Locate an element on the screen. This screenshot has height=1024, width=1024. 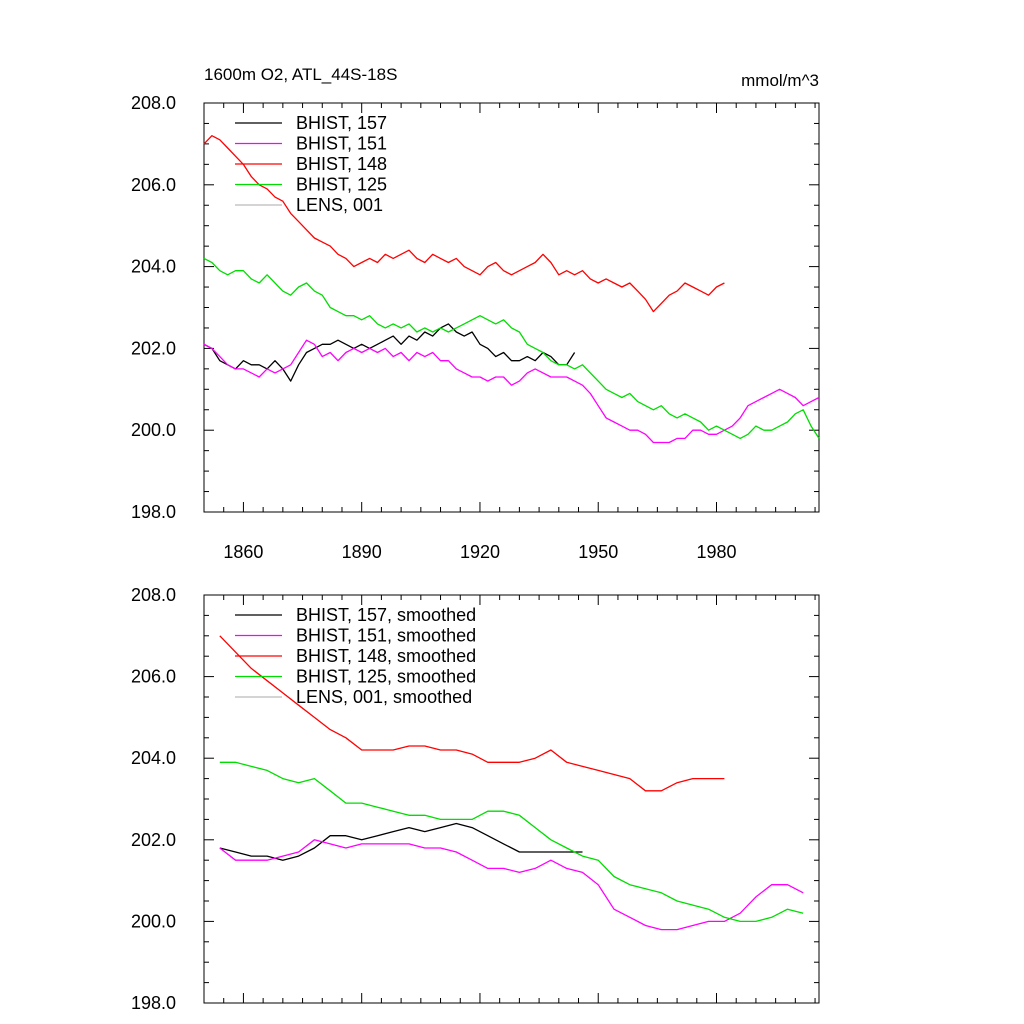
legend-label: BHIST, 125 is located at coordinates (341, 185).